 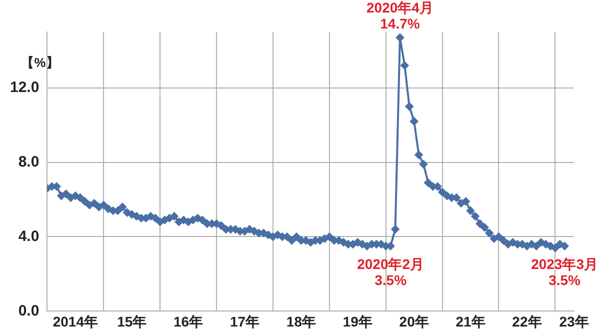 What do you see at coordinates (400, 16) in the screenshot?
I see `annotation: 2020年4月 14.7%` at bounding box center [400, 16].